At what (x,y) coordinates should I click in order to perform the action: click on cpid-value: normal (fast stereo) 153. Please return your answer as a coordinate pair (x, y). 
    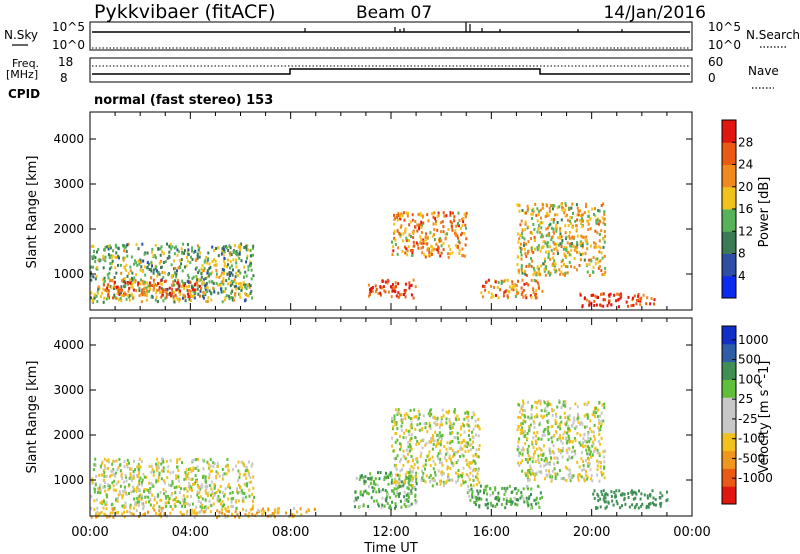
    Looking at the image, I should click on (183, 100).